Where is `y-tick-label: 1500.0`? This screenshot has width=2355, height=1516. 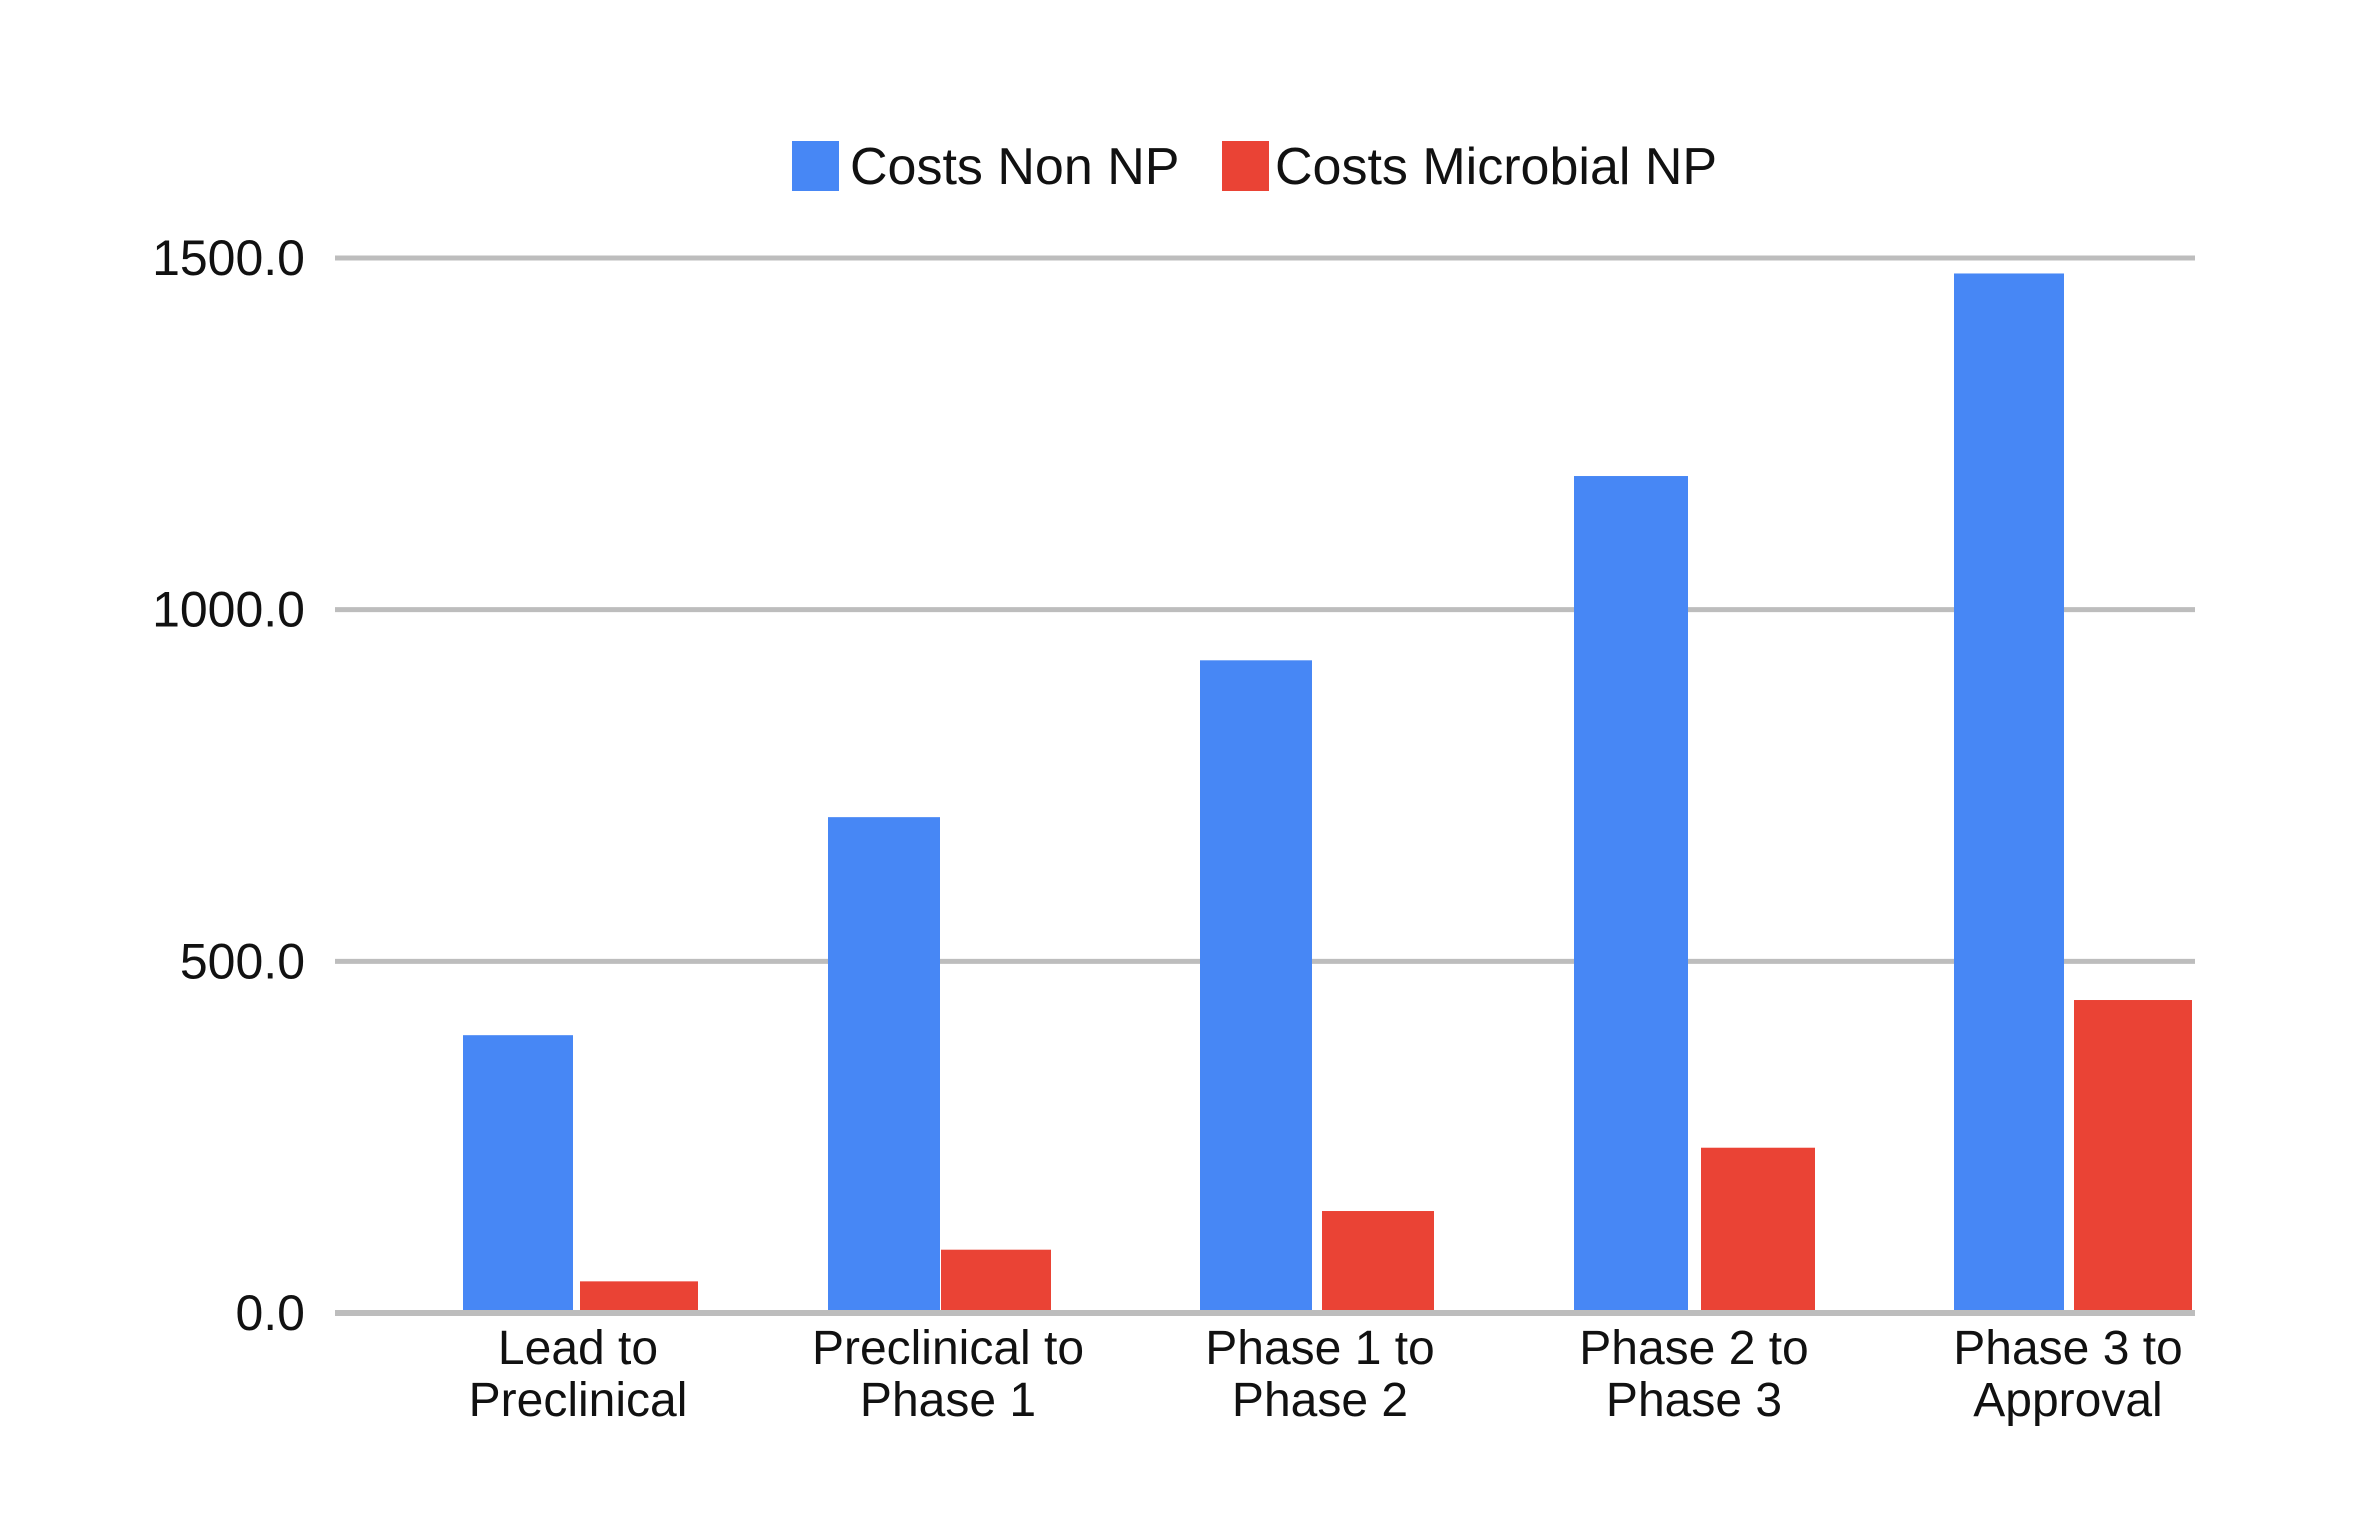 y-tick-label: 1500.0 is located at coordinates (228, 258).